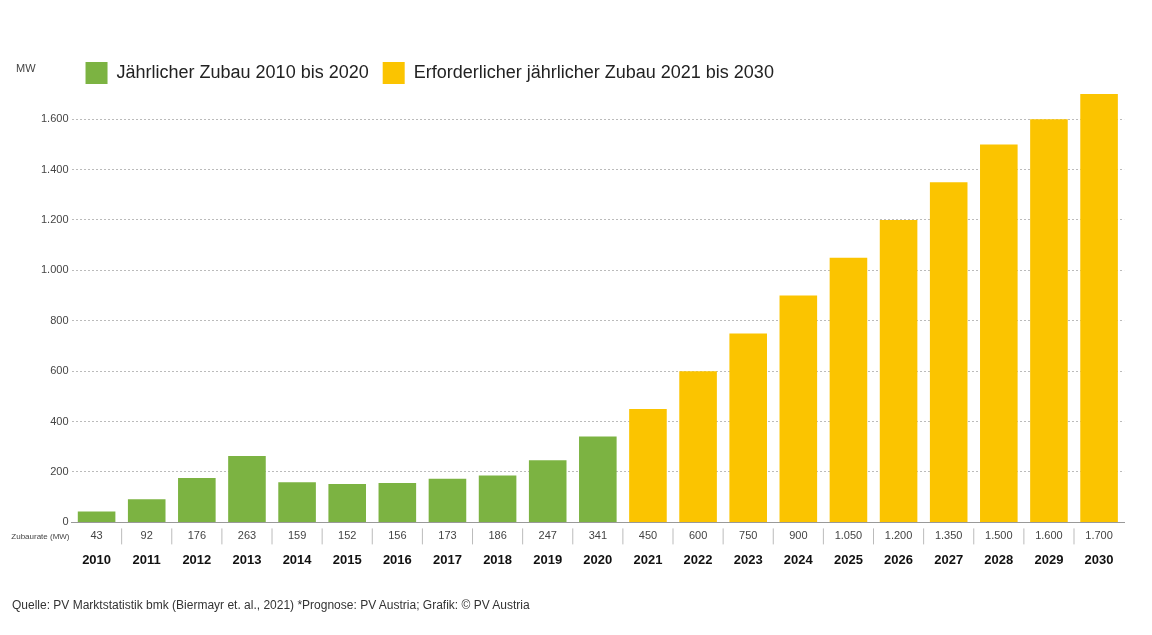 This screenshot has width=1152, height=635. Describe the element at coordinates (96, 535) in the screenshot. I see `data-label: 43` at that location.